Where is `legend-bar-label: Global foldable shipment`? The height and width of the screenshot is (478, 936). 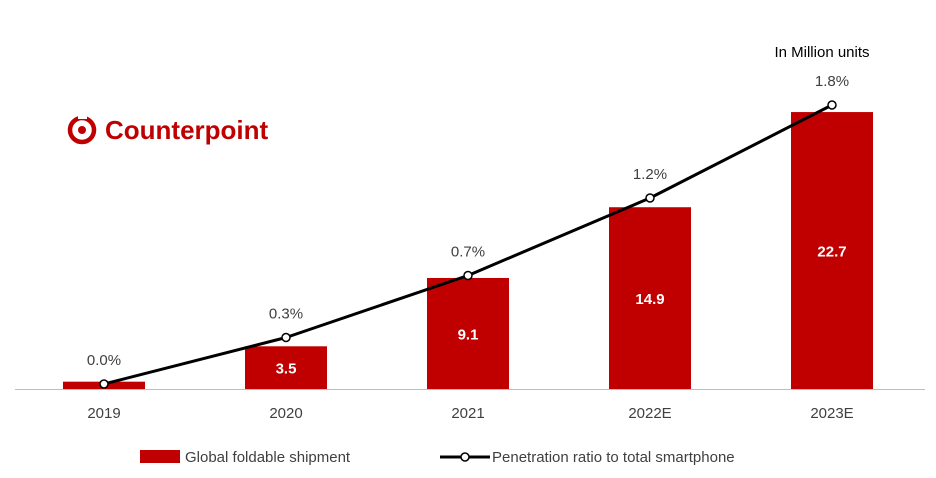
legend-bar-label: Global foldable shipment is located at coordinates (268, 457).